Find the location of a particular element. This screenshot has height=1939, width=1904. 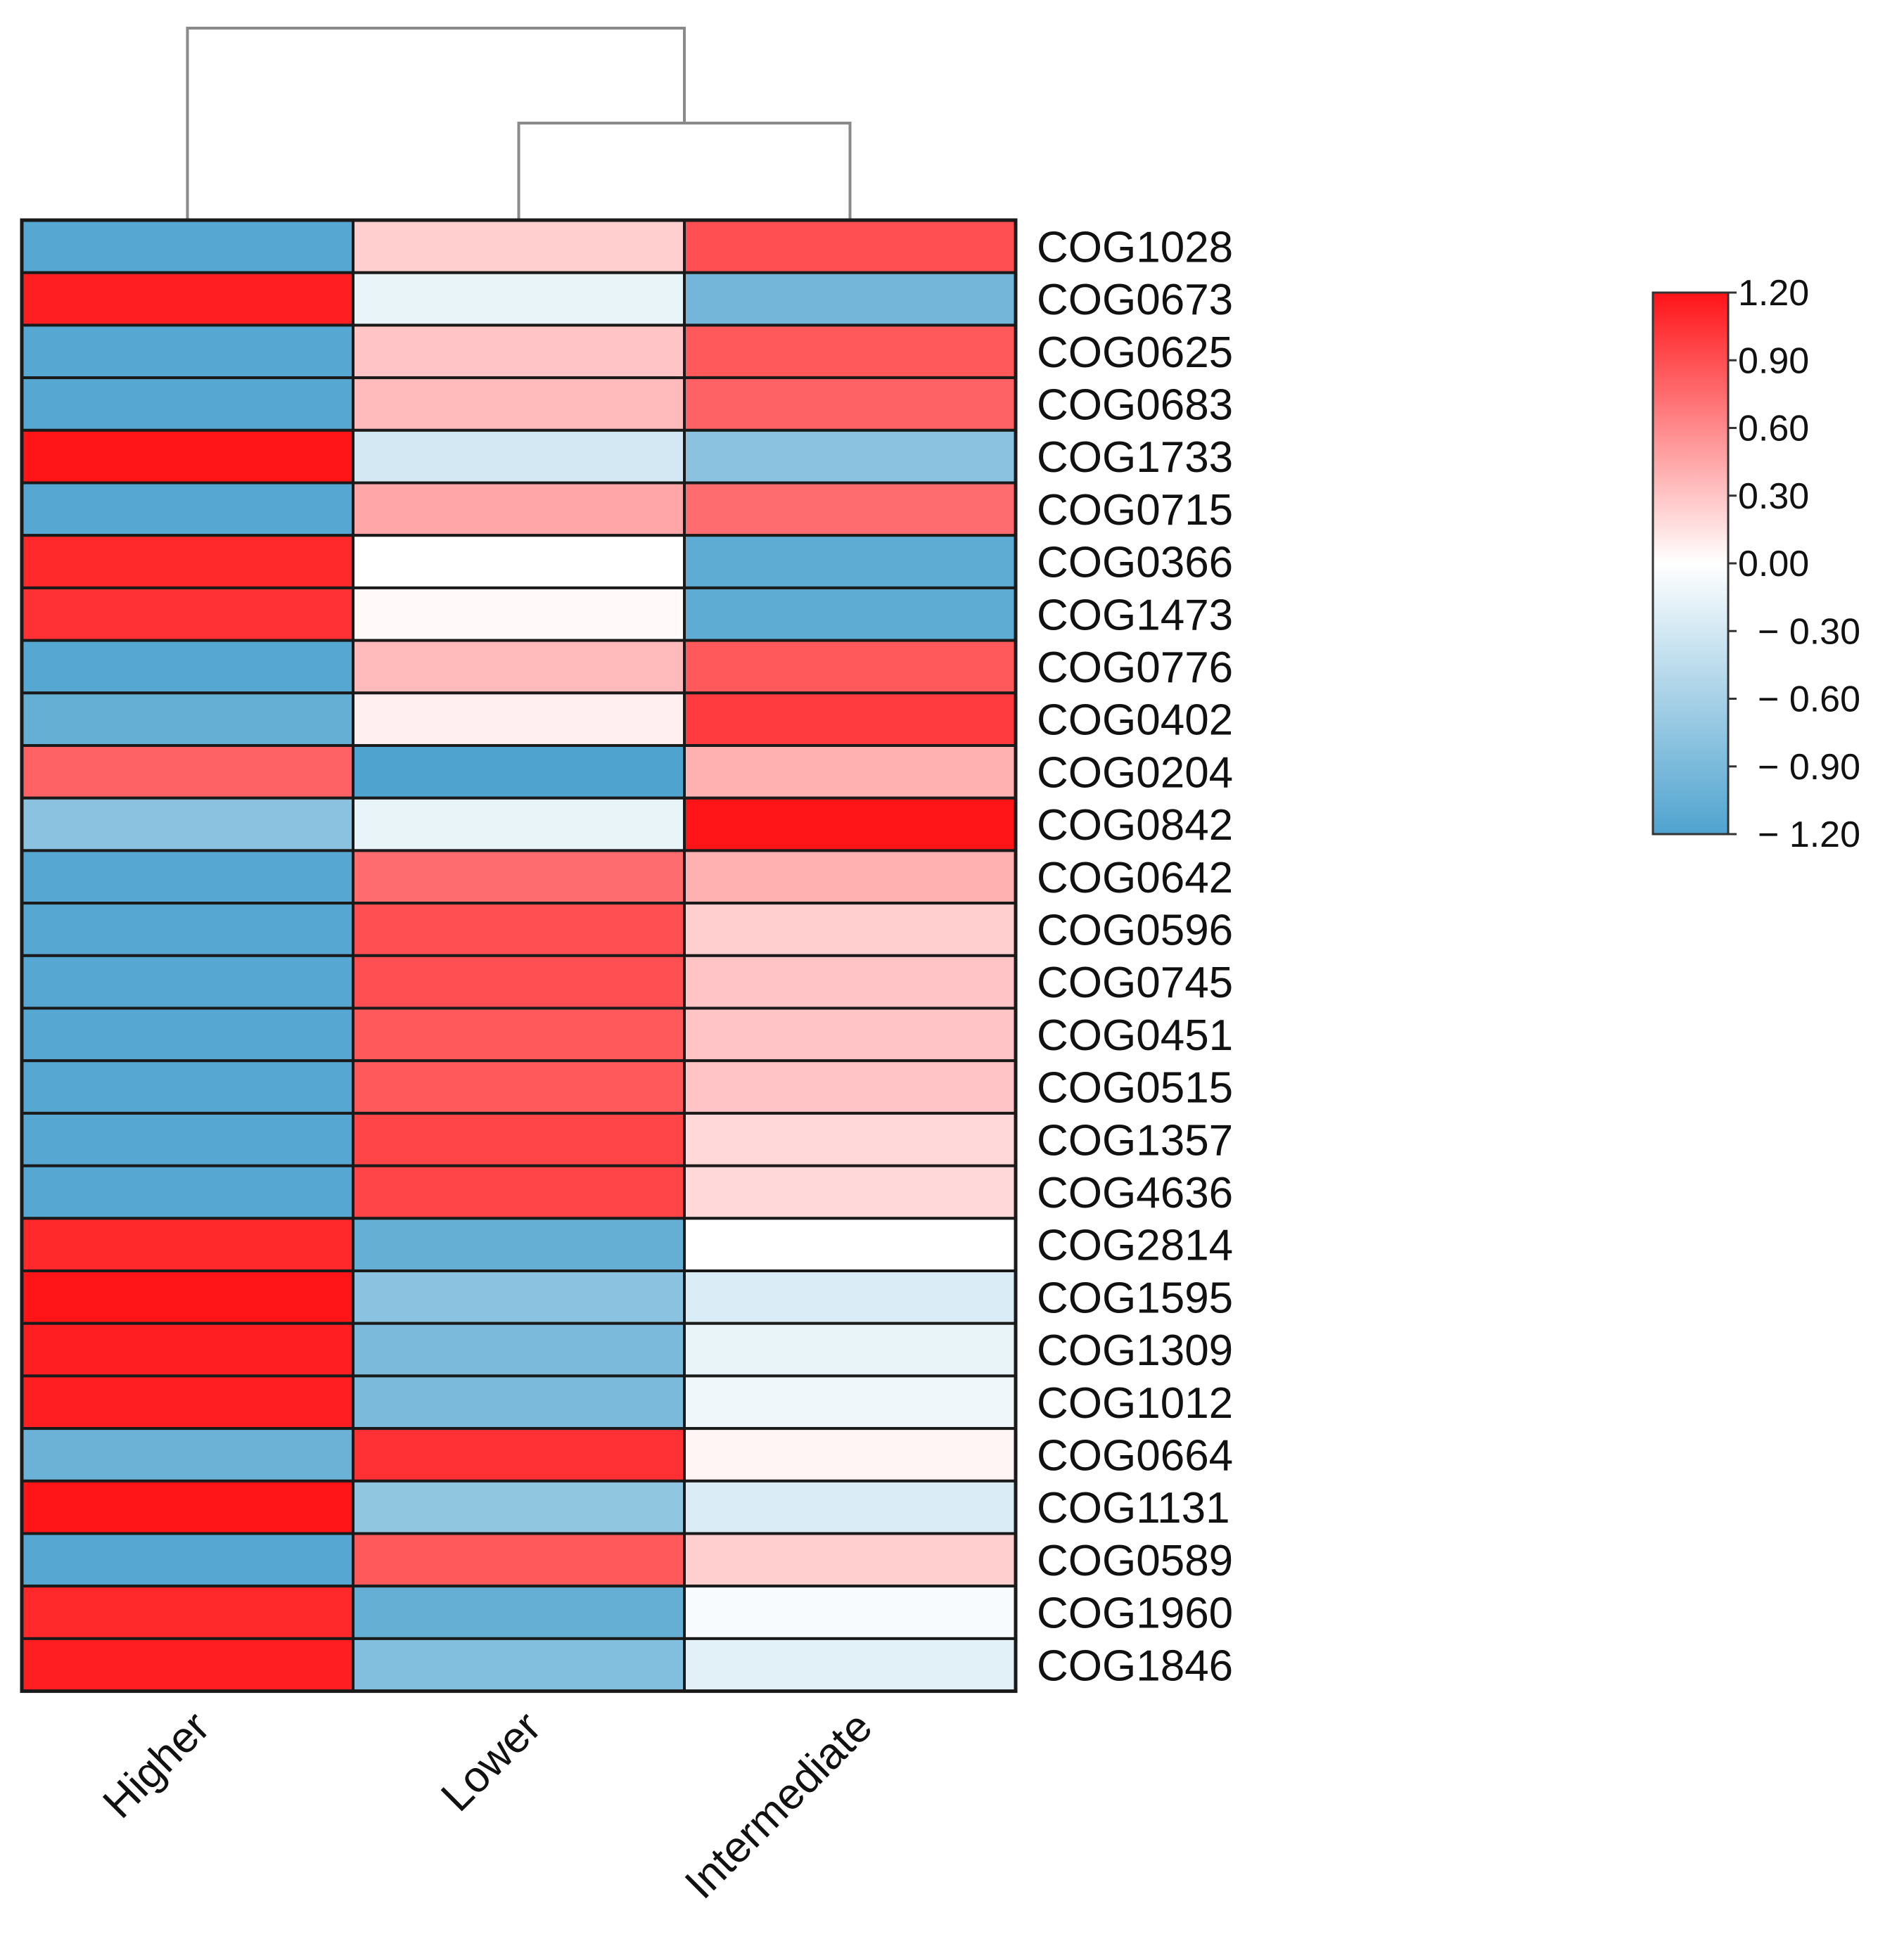

heatmap-cell-cog0402-intermediate is located at coordinates (850, 719).